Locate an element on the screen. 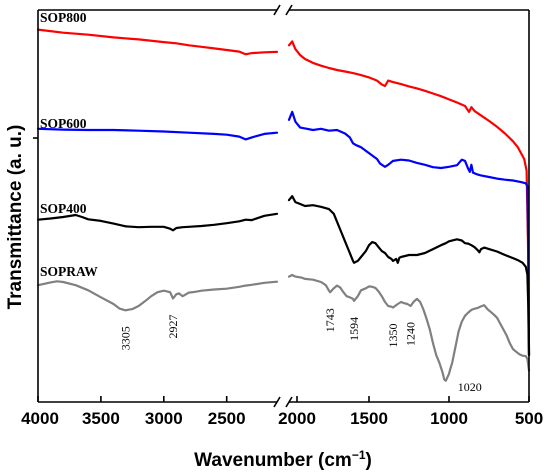  series-label-sop600: SOP600 is located at coordinates (63, 123).